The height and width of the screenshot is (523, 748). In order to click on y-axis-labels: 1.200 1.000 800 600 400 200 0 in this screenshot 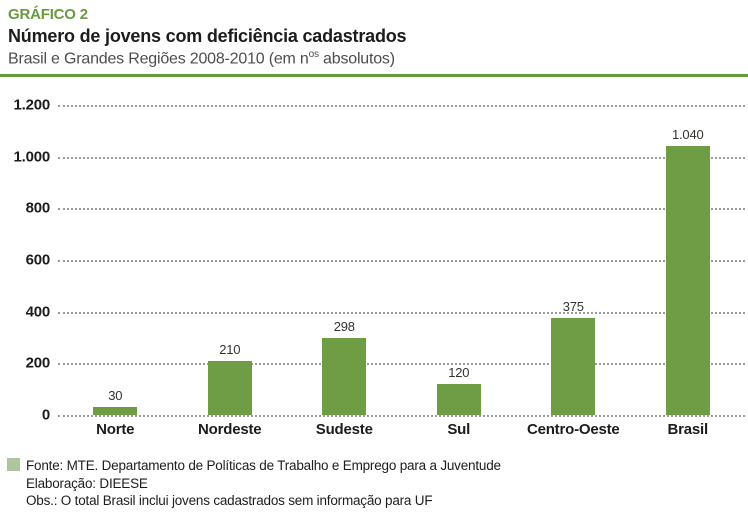, I will do `click(25, 260)`.